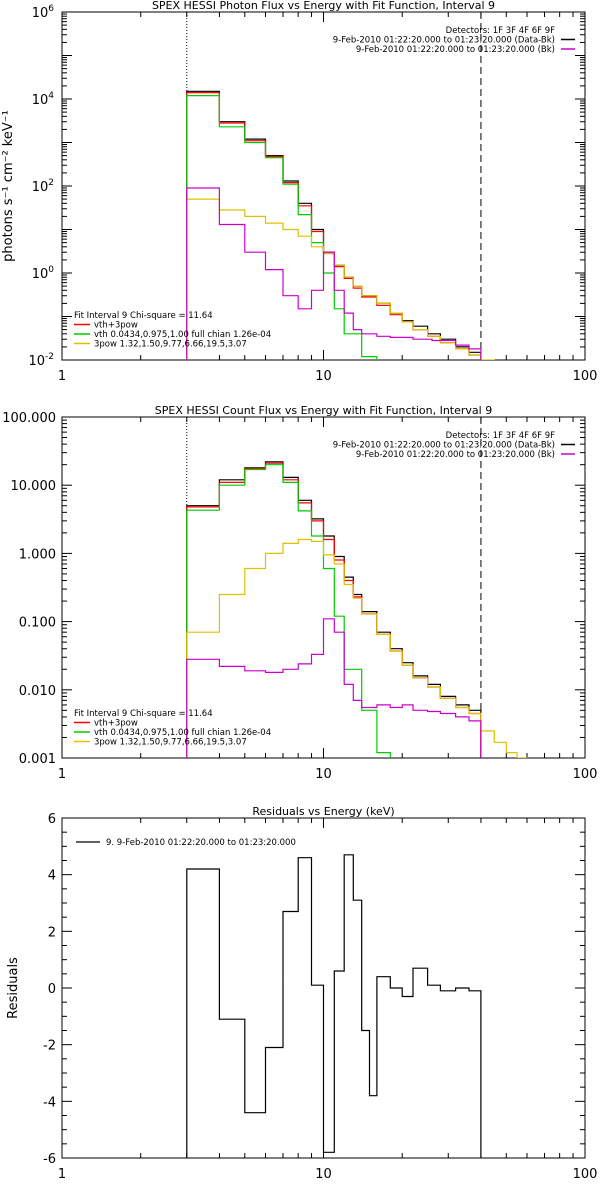 This screenshot has height=1200, width=600. What do you see at coordinates (13, 988) in the screenshot?
I see `y-axis-label: Residuals` at bounding box center [13, 988].